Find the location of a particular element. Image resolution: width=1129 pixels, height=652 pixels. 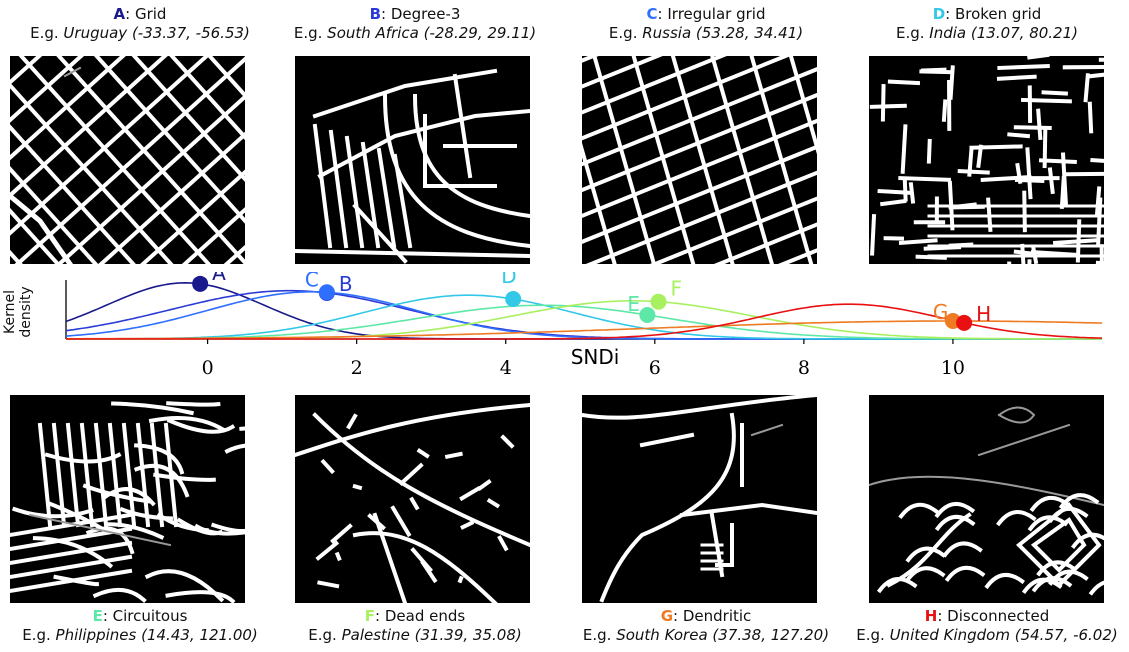

panel-letter: A is located at coordinates (119, 14).